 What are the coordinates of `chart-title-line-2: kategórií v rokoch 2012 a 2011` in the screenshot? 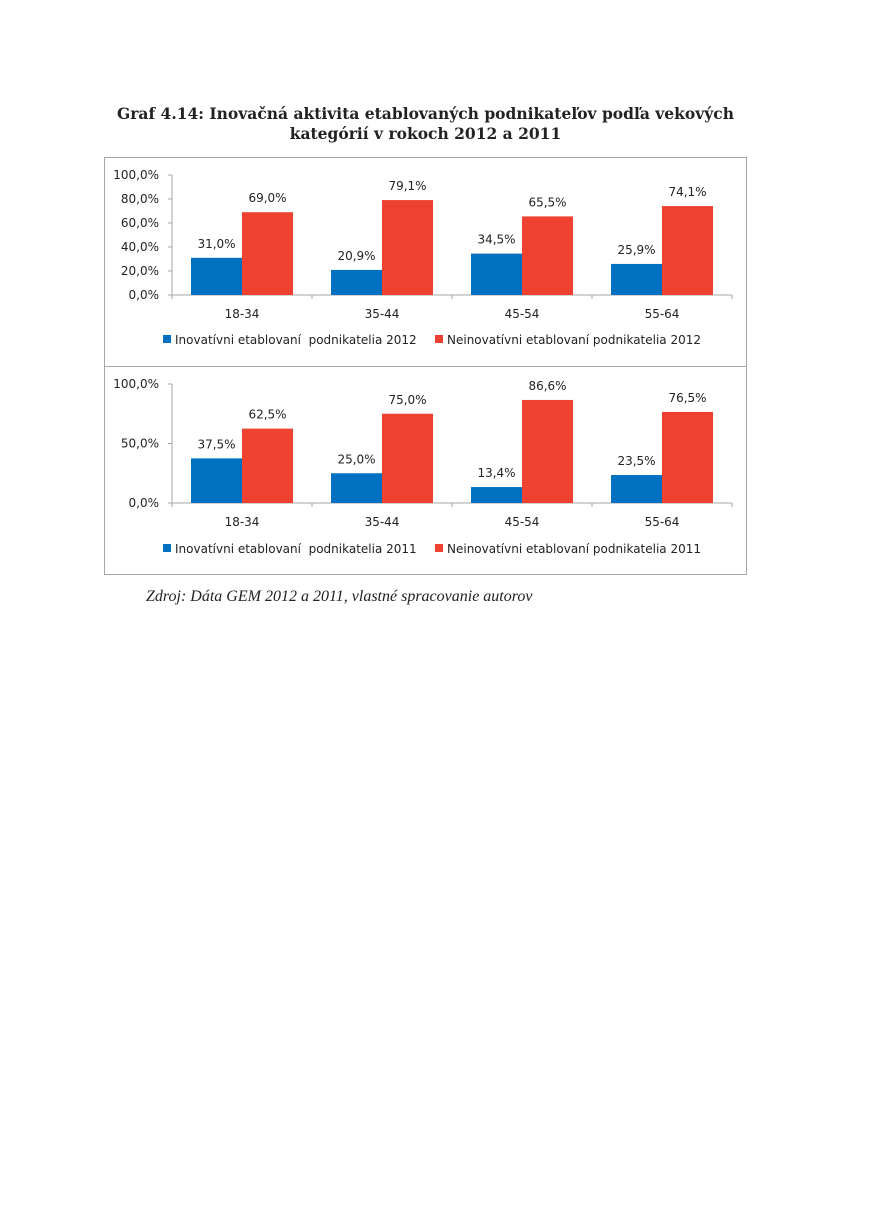 It's located at (425, 133).